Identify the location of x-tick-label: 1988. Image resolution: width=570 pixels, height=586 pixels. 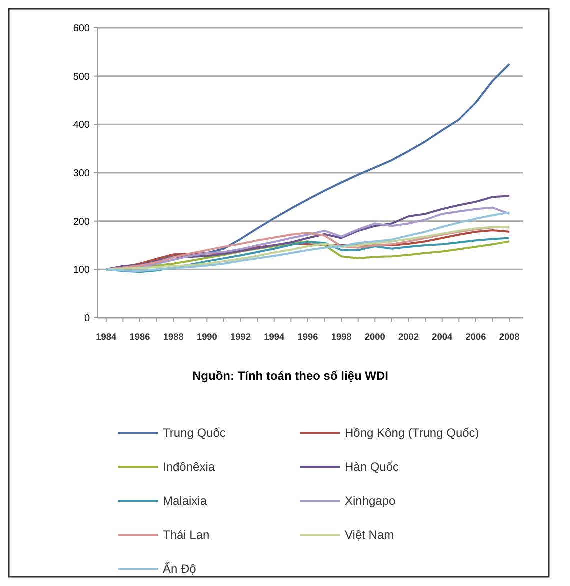
(173, 337).